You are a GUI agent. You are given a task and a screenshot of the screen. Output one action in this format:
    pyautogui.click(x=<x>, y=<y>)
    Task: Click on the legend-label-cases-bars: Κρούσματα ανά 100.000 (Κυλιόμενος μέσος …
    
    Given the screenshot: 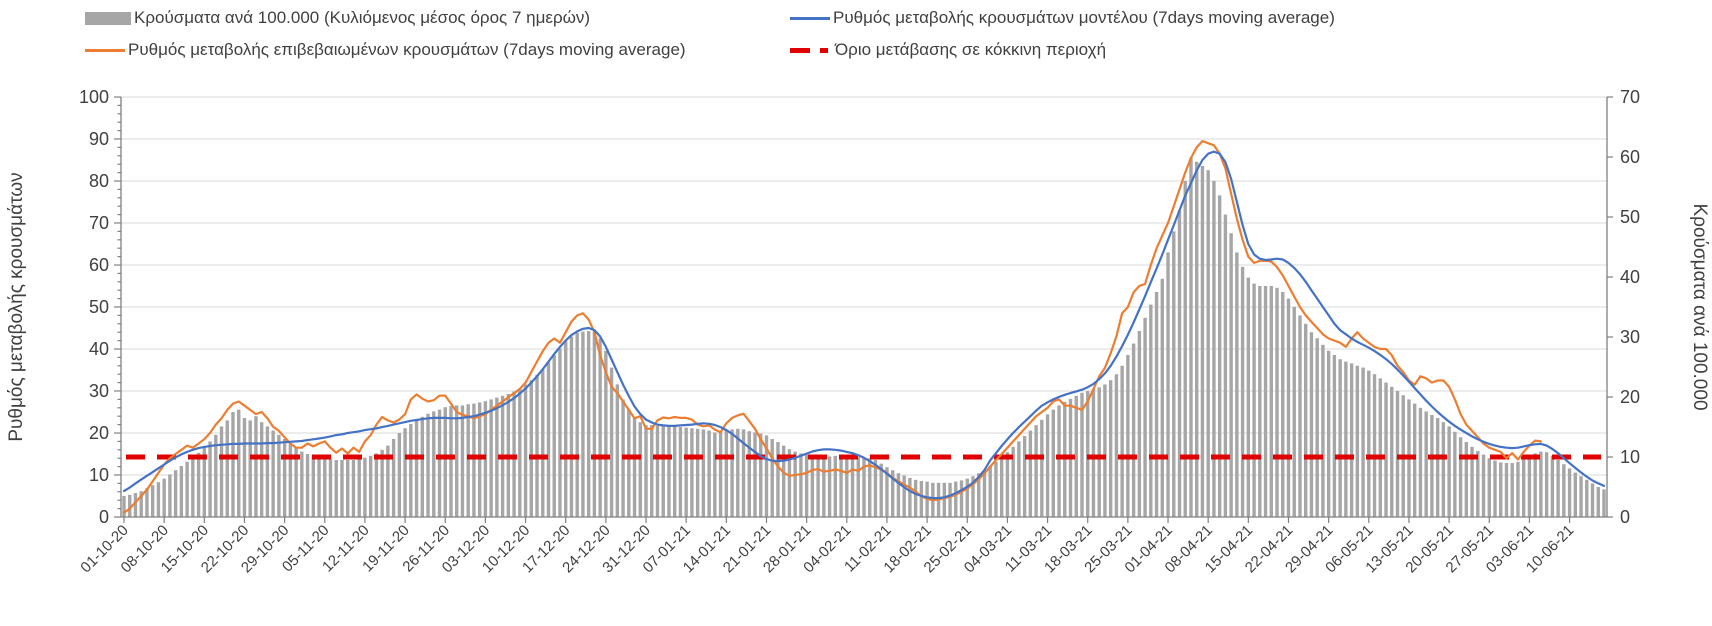 What is the action you would take?
    pyautogui.click(x=362, y=17)
    